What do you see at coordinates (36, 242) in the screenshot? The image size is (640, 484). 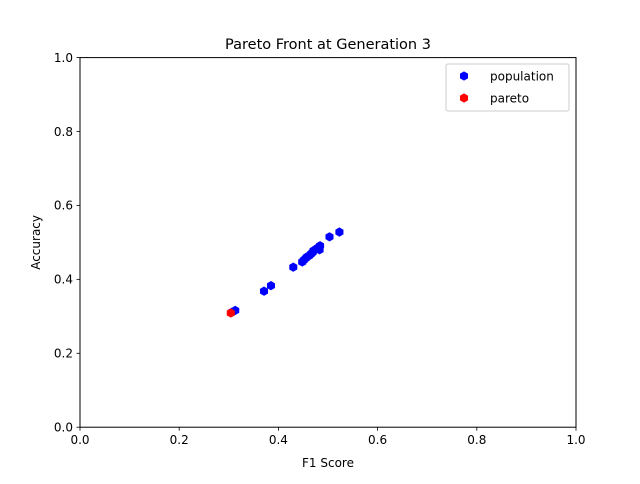 I see `y-axis-label: Accuracy` at bounding box center [36, 242].